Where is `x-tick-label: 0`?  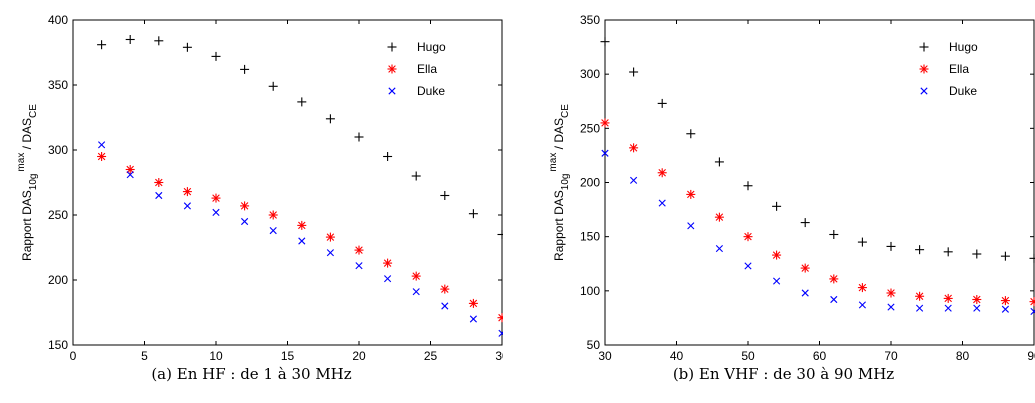
x-tick-label: 0 is located at coordinates (73, 354).